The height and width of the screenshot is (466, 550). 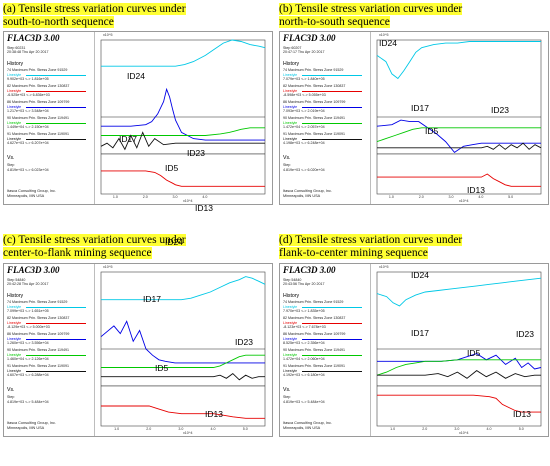 What do you see at coordinates (28, 327) in the screenshot?
I see `history-range: -8.129e+03 <-> 5.000e+03` at bounding box center [28, 327].